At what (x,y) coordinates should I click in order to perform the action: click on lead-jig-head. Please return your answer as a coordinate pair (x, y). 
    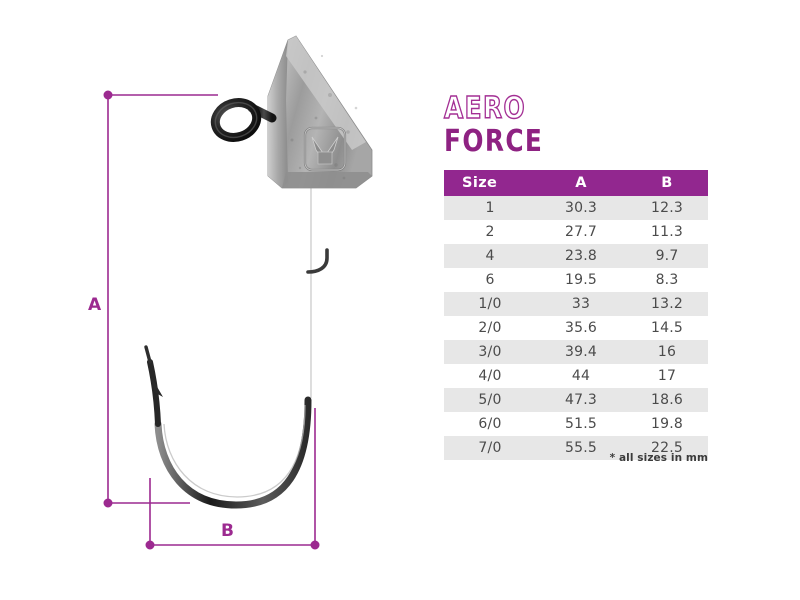
    Looking at the image, I should click on (320, 112).